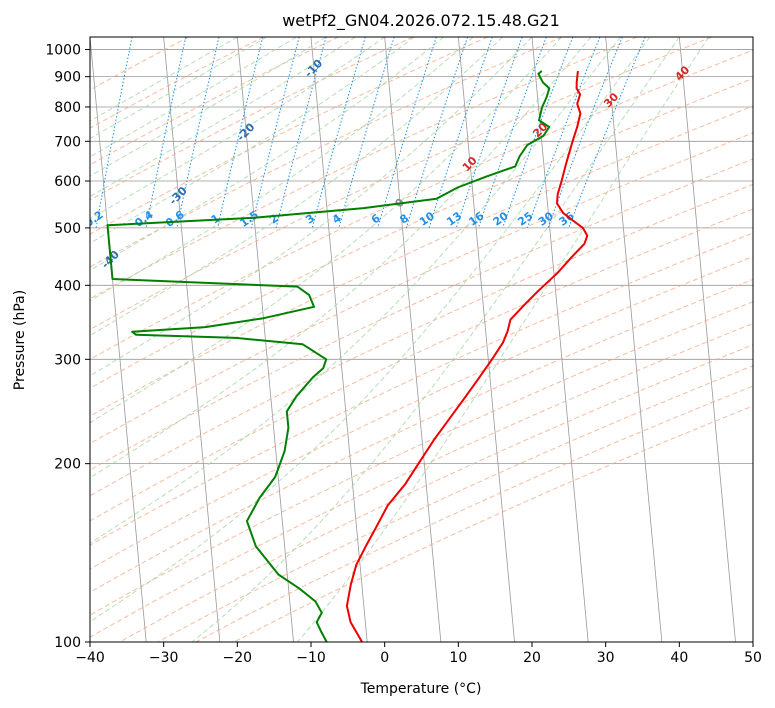  Describe the element at coordinates (90, 658) in the screenshot. I see `x-tick-label: −40` at that location.